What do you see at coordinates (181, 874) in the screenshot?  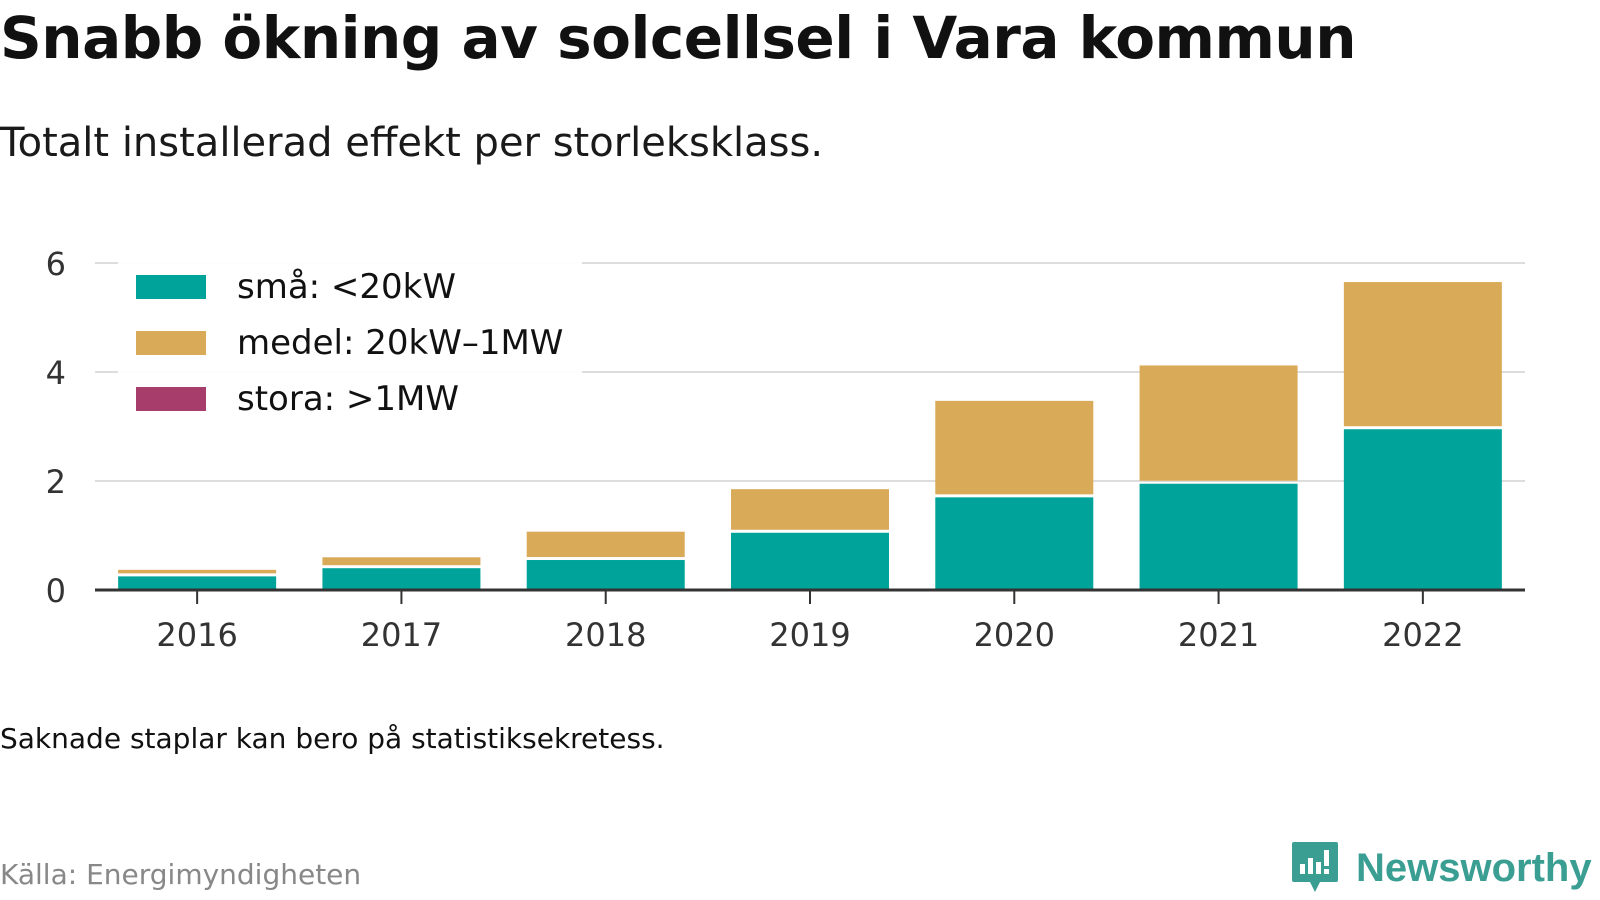 I see `source-label: Källa: Energimyndigheten` at bounding box center [181, 874].